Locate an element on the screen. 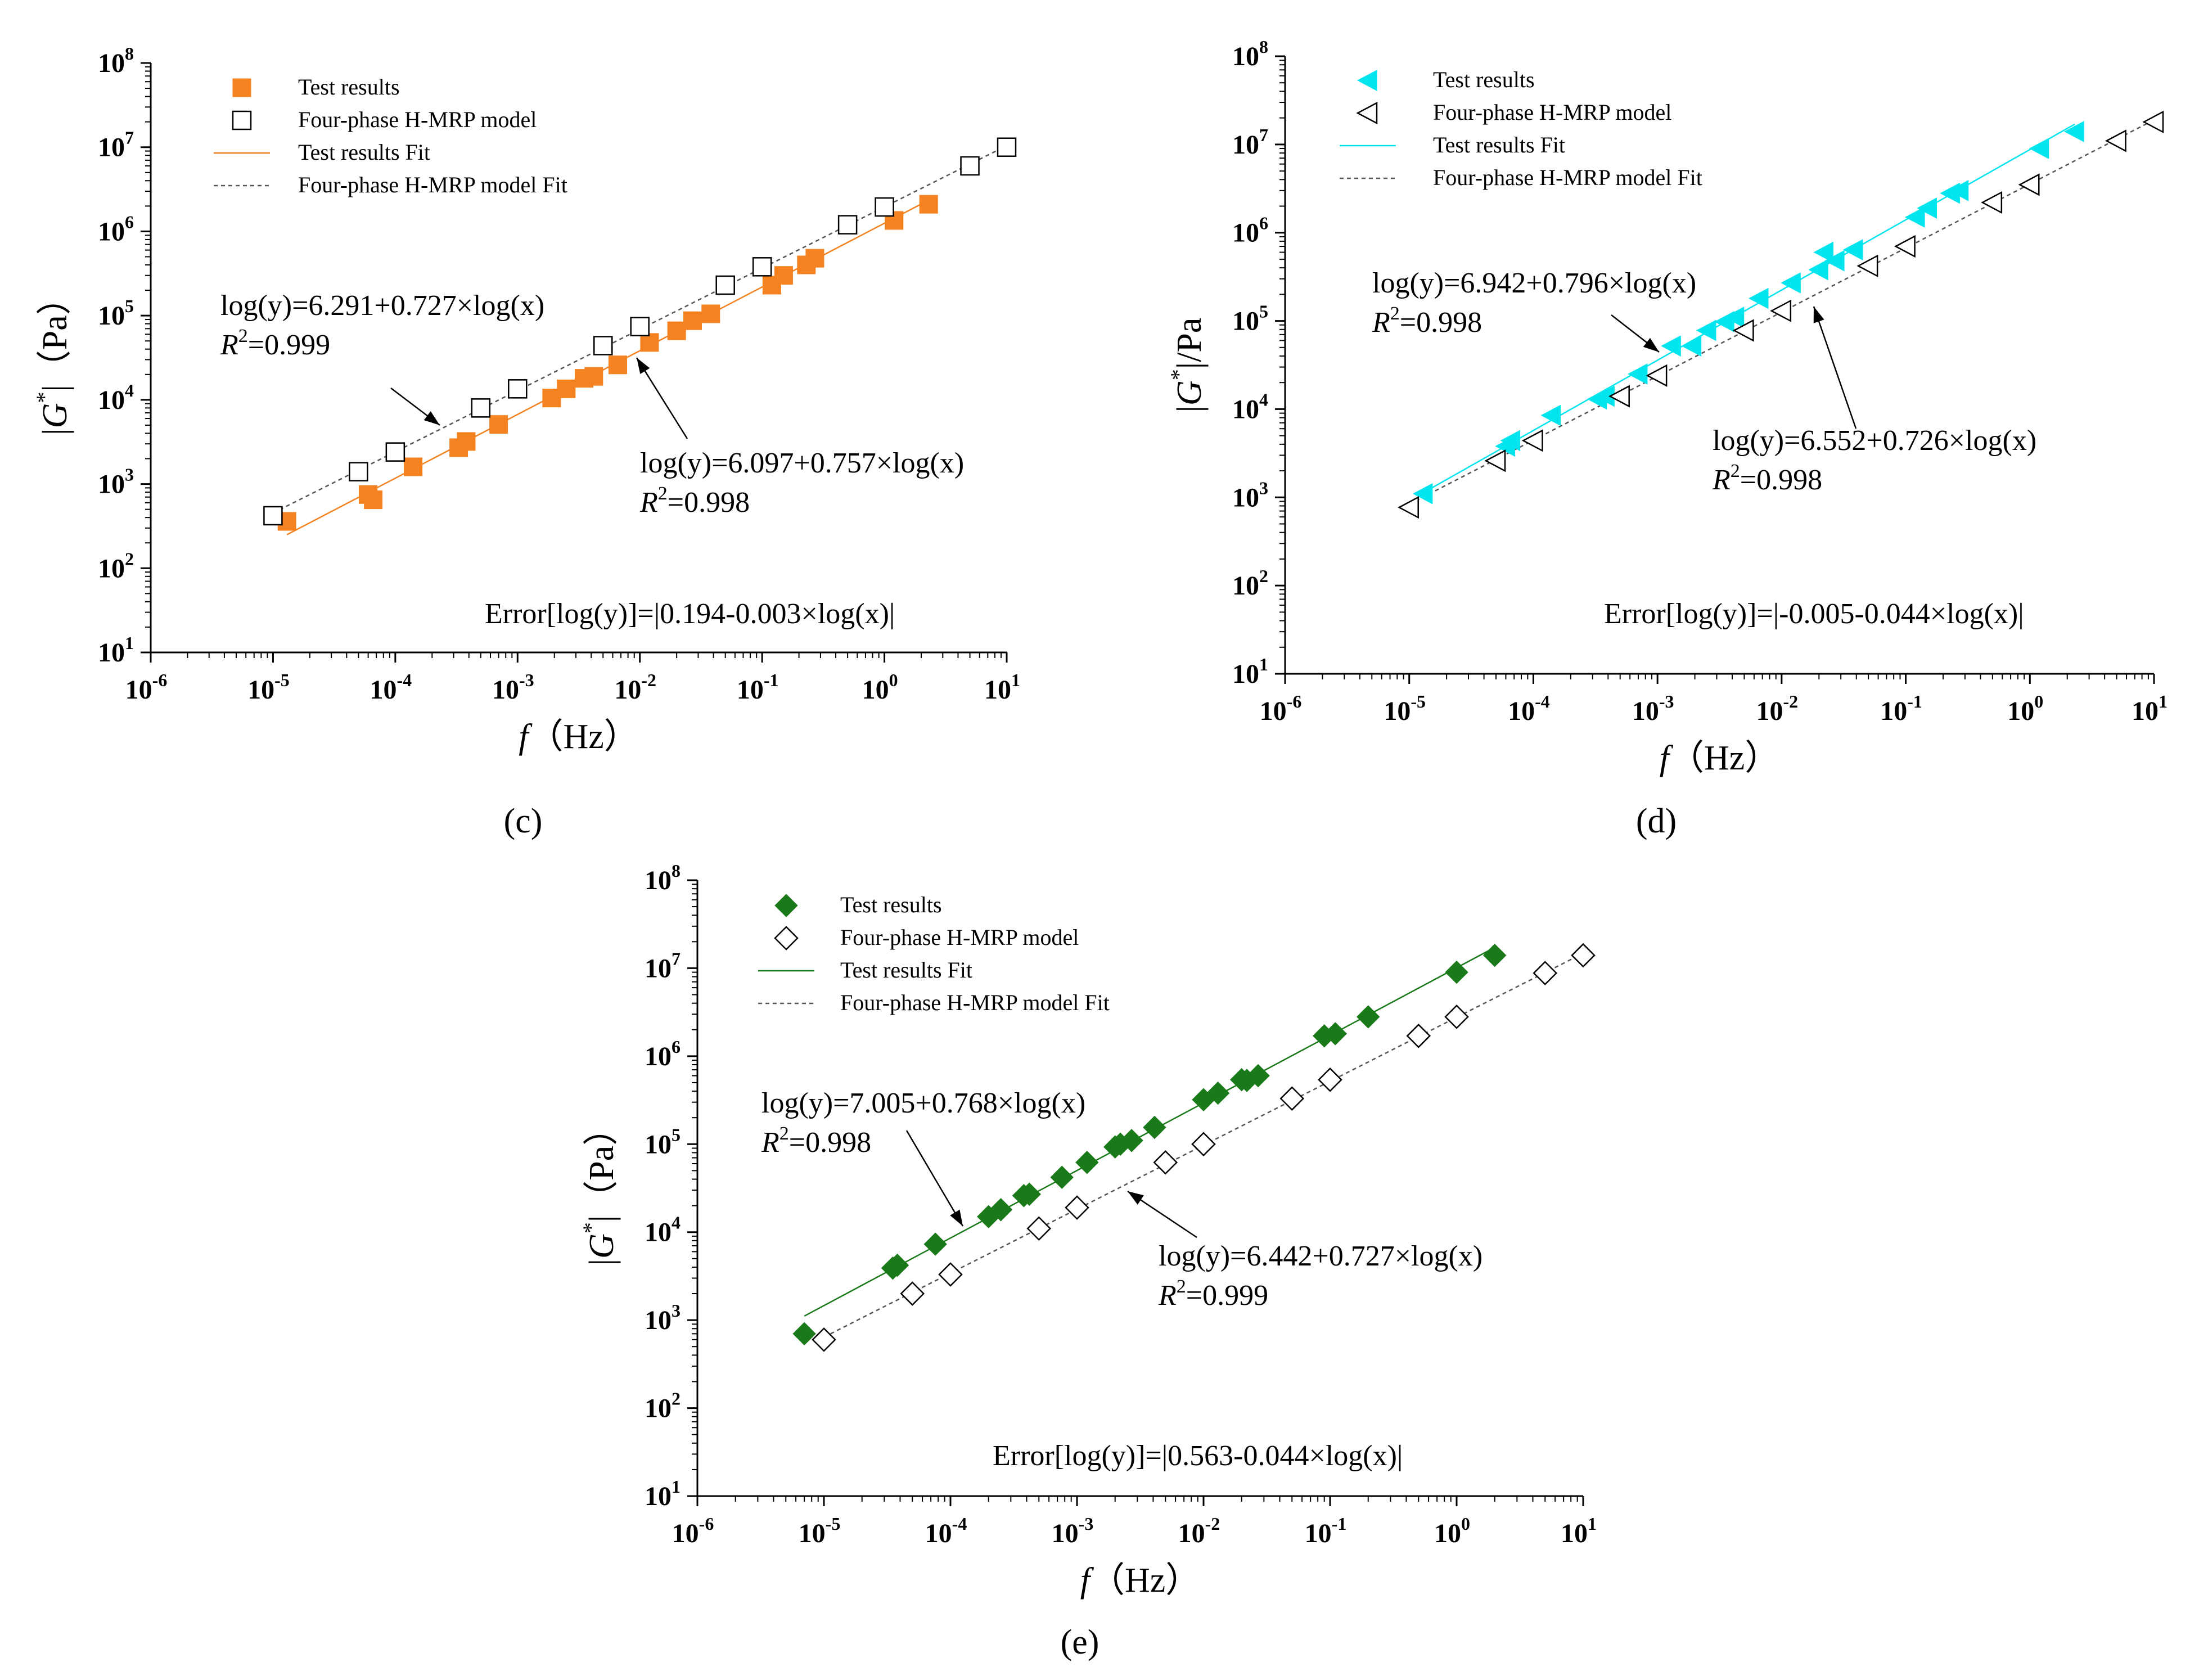 The image size is (2199, 1680). legend-label: Four-phase H-MRP model is located at coordinates (418, 119).